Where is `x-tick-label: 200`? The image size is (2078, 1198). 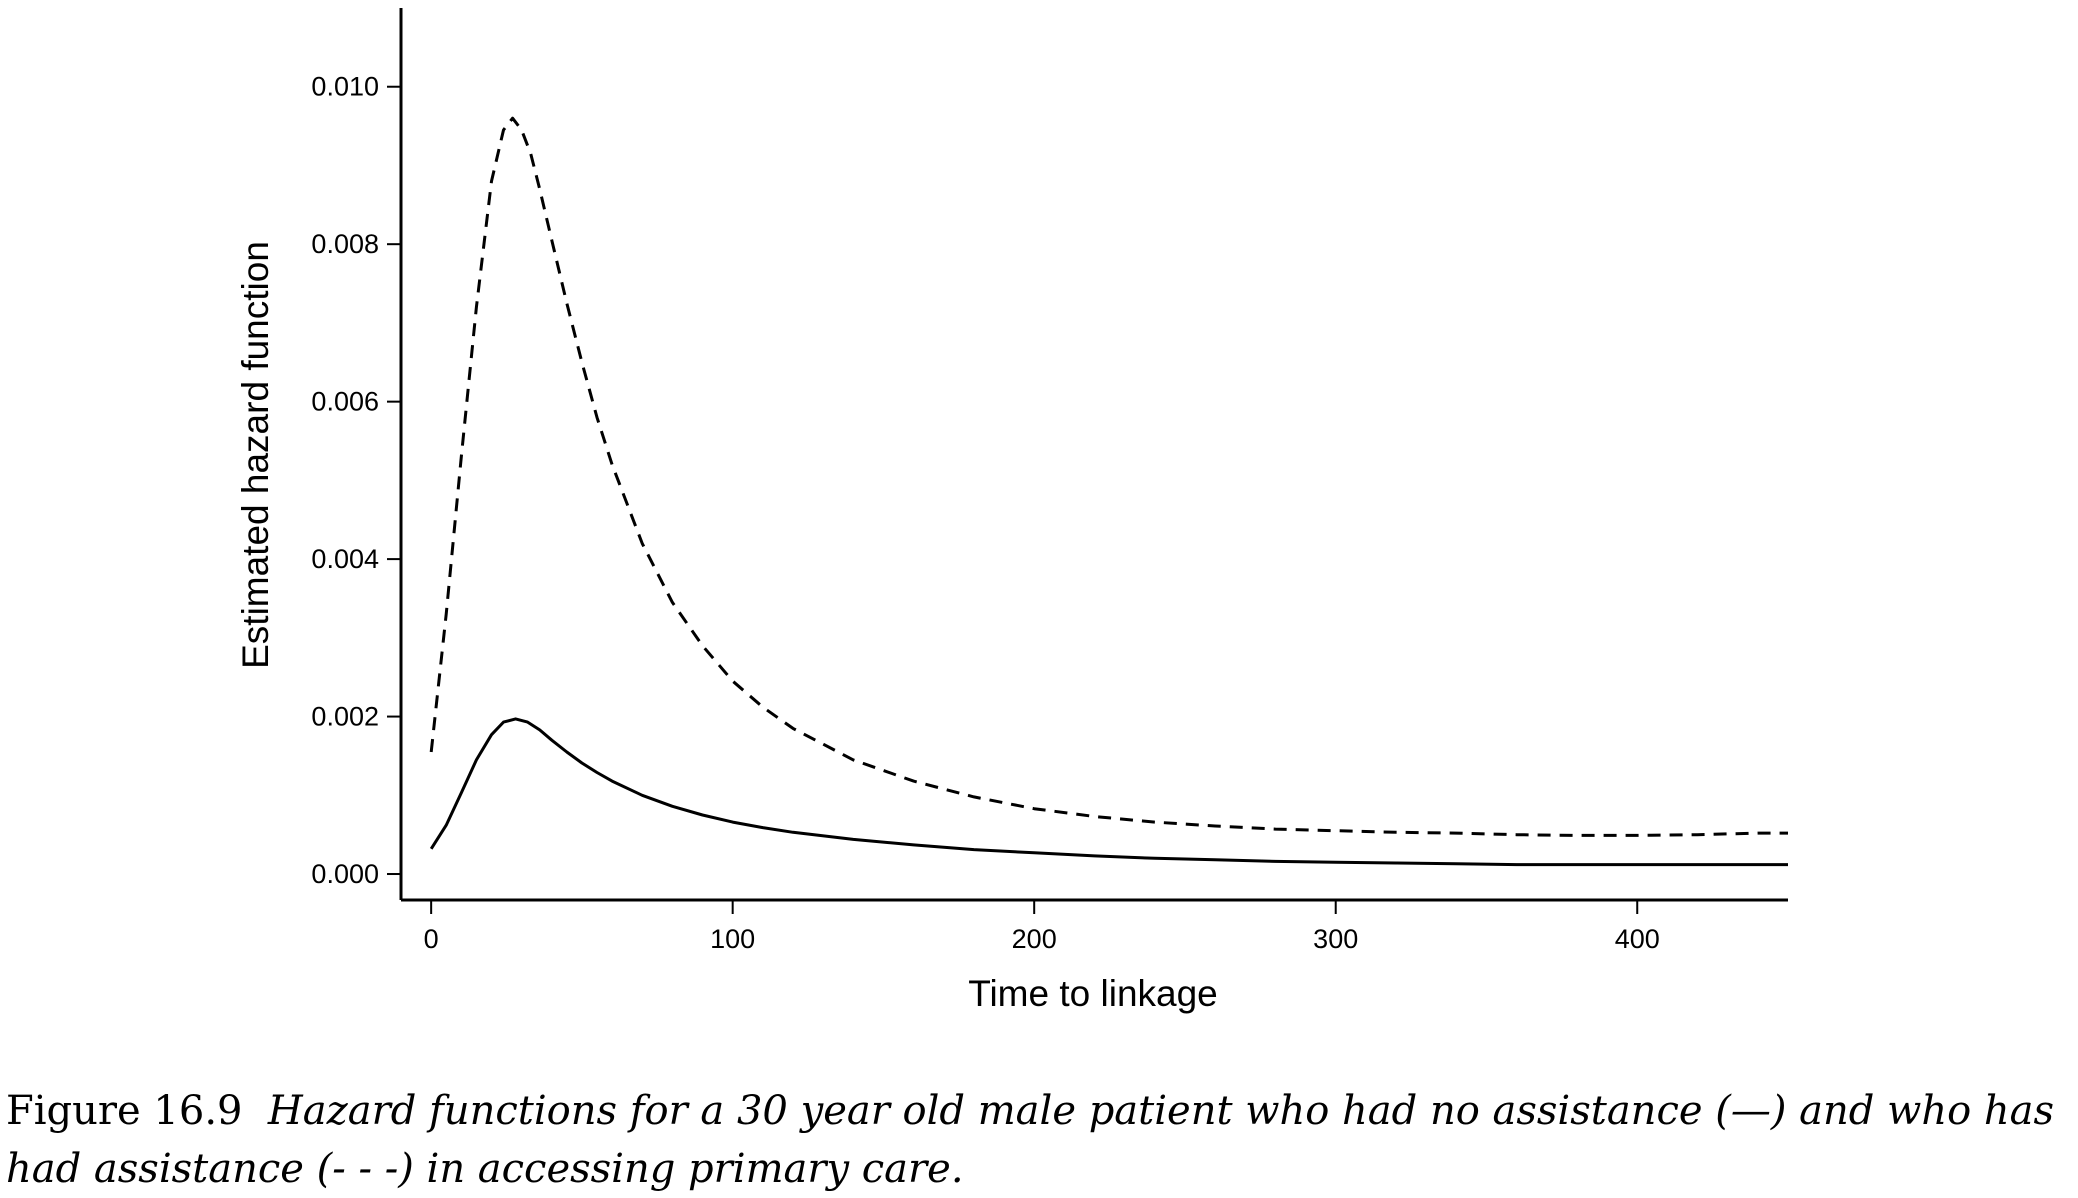 x-tick-label: 200 is located at coordinates (1034, 939).